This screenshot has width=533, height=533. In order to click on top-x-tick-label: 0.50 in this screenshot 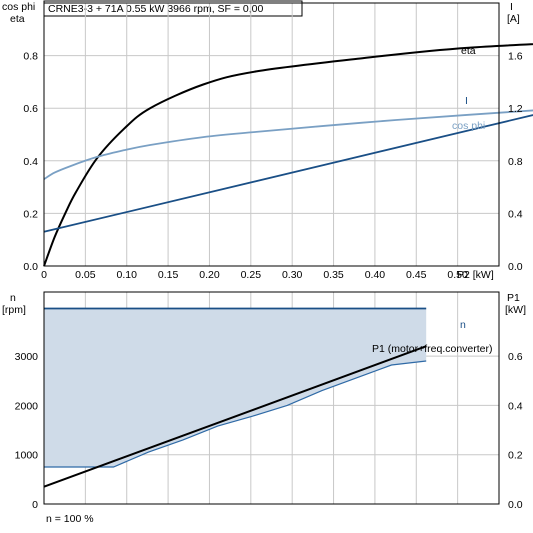, I will do `click(457, 275)`.